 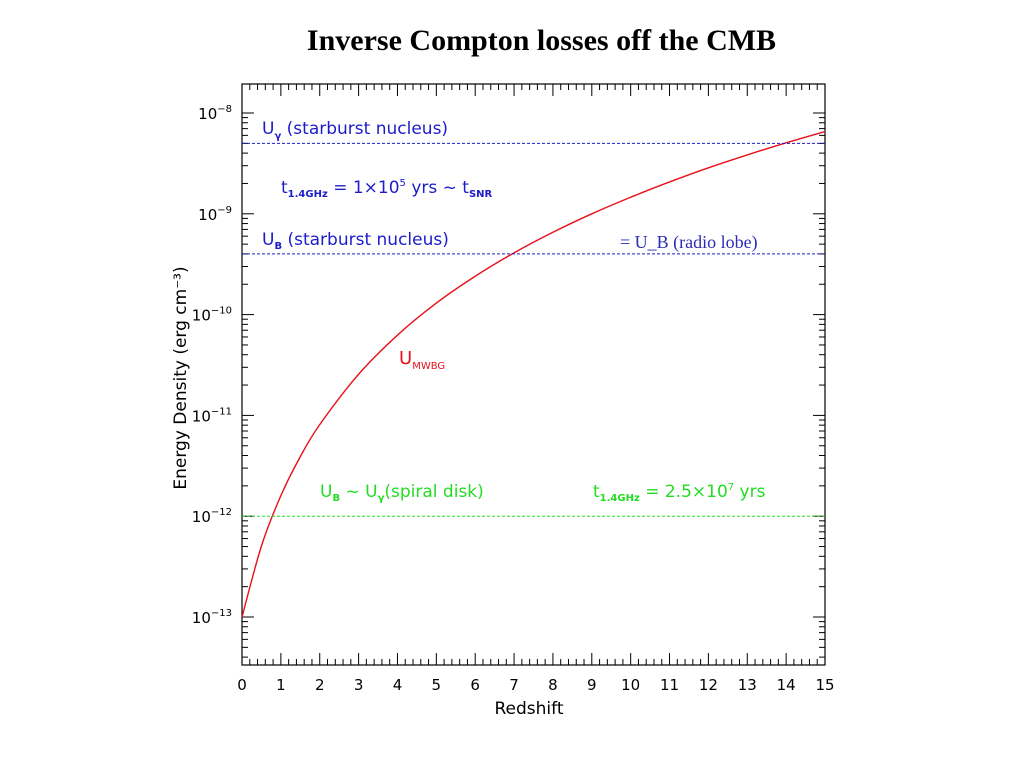 What do you see at coordinates (689, 242) in the screenshot?
I see `radio-lobe-label: = U_B (radio lobe)` at bounding box center [689, 242].